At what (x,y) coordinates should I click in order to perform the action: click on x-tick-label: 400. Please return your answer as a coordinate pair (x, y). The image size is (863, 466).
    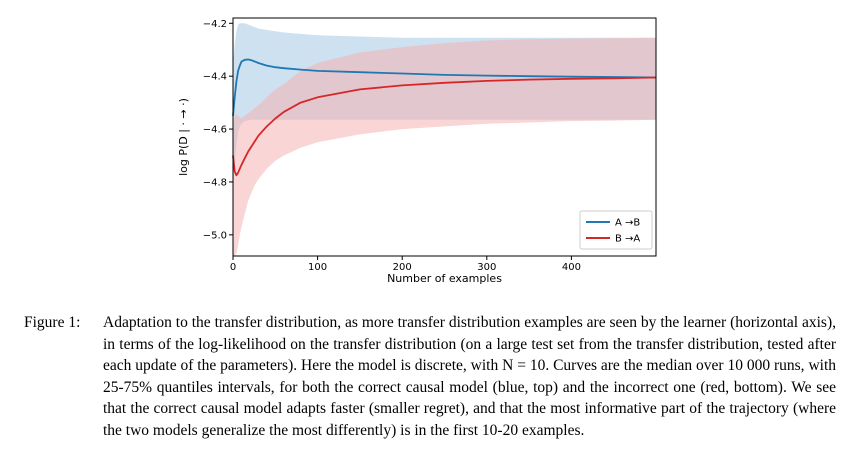
    Looking at the image, I should click on (571, 267).